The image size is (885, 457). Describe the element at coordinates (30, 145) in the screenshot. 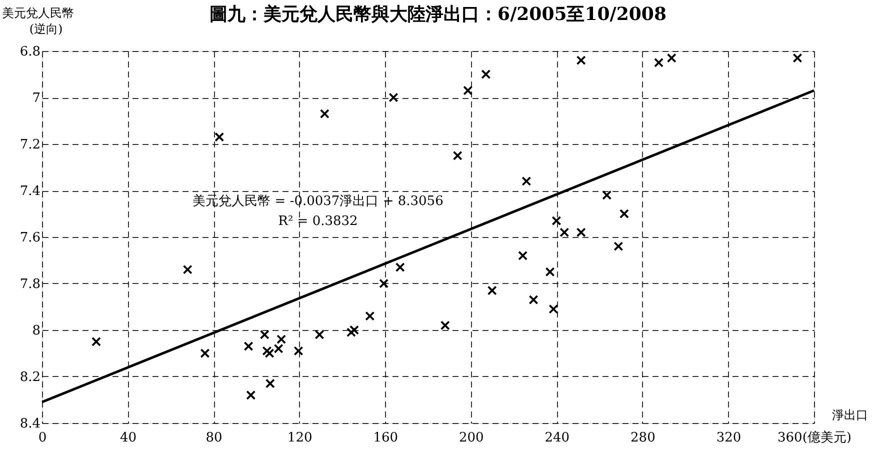

I see `y-tick-label: 7.2` at that location.